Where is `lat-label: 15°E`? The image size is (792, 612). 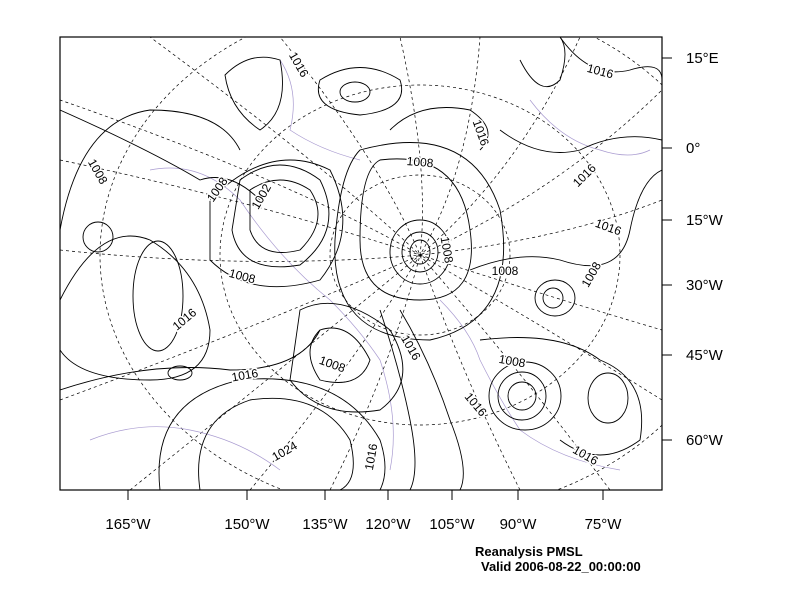
lat-label: 15°E is located at coordinates (702, 58).